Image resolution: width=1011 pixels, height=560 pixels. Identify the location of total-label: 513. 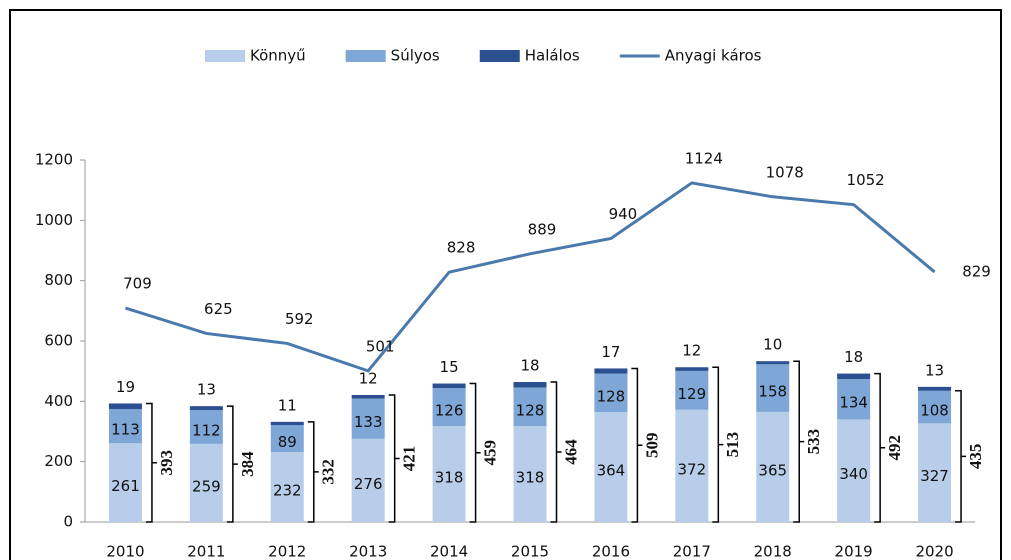
(732, 445).